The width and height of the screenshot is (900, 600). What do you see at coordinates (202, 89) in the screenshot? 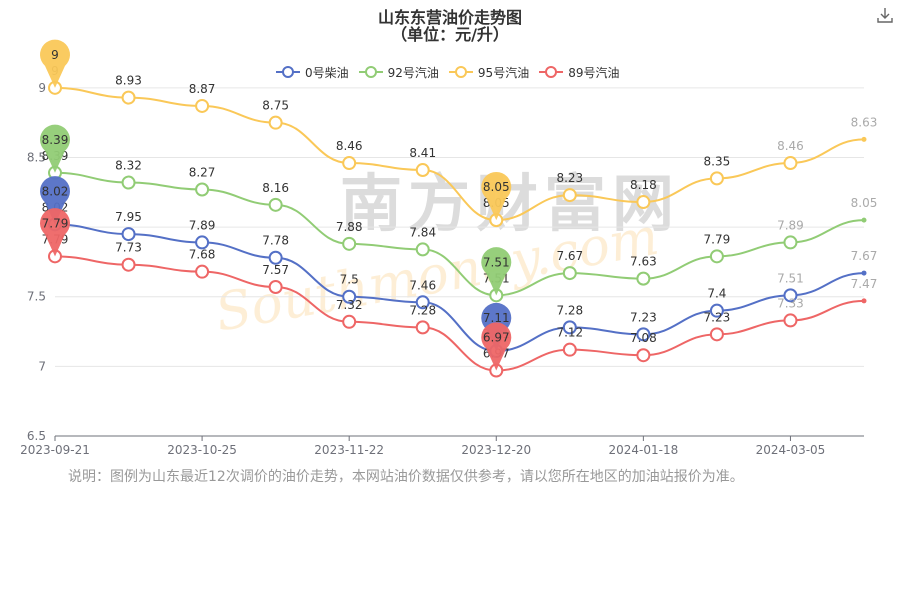
I see `data-label: 8.87` at bounding box center [202, 89].